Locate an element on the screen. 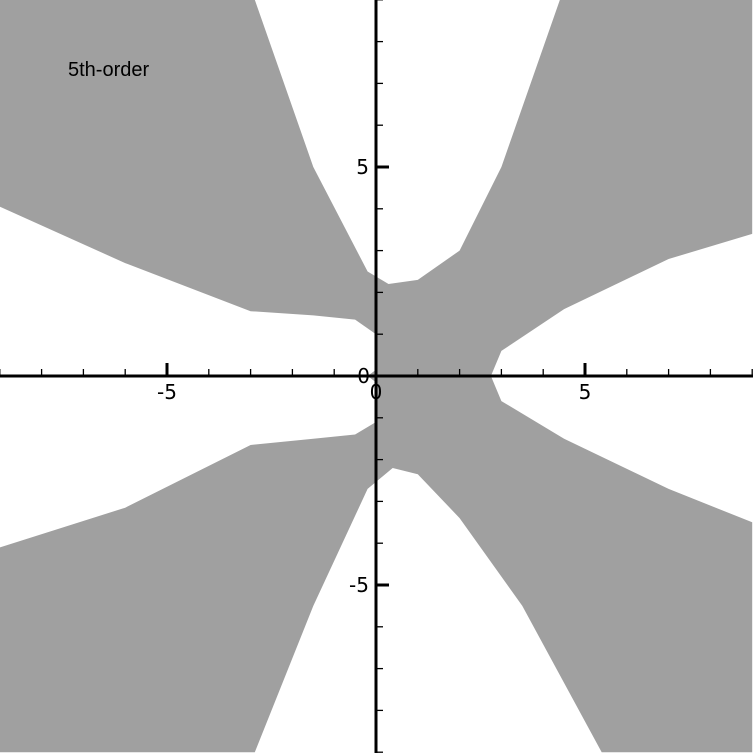  x-tick-label: -5 is located at coordinates (167, 392).